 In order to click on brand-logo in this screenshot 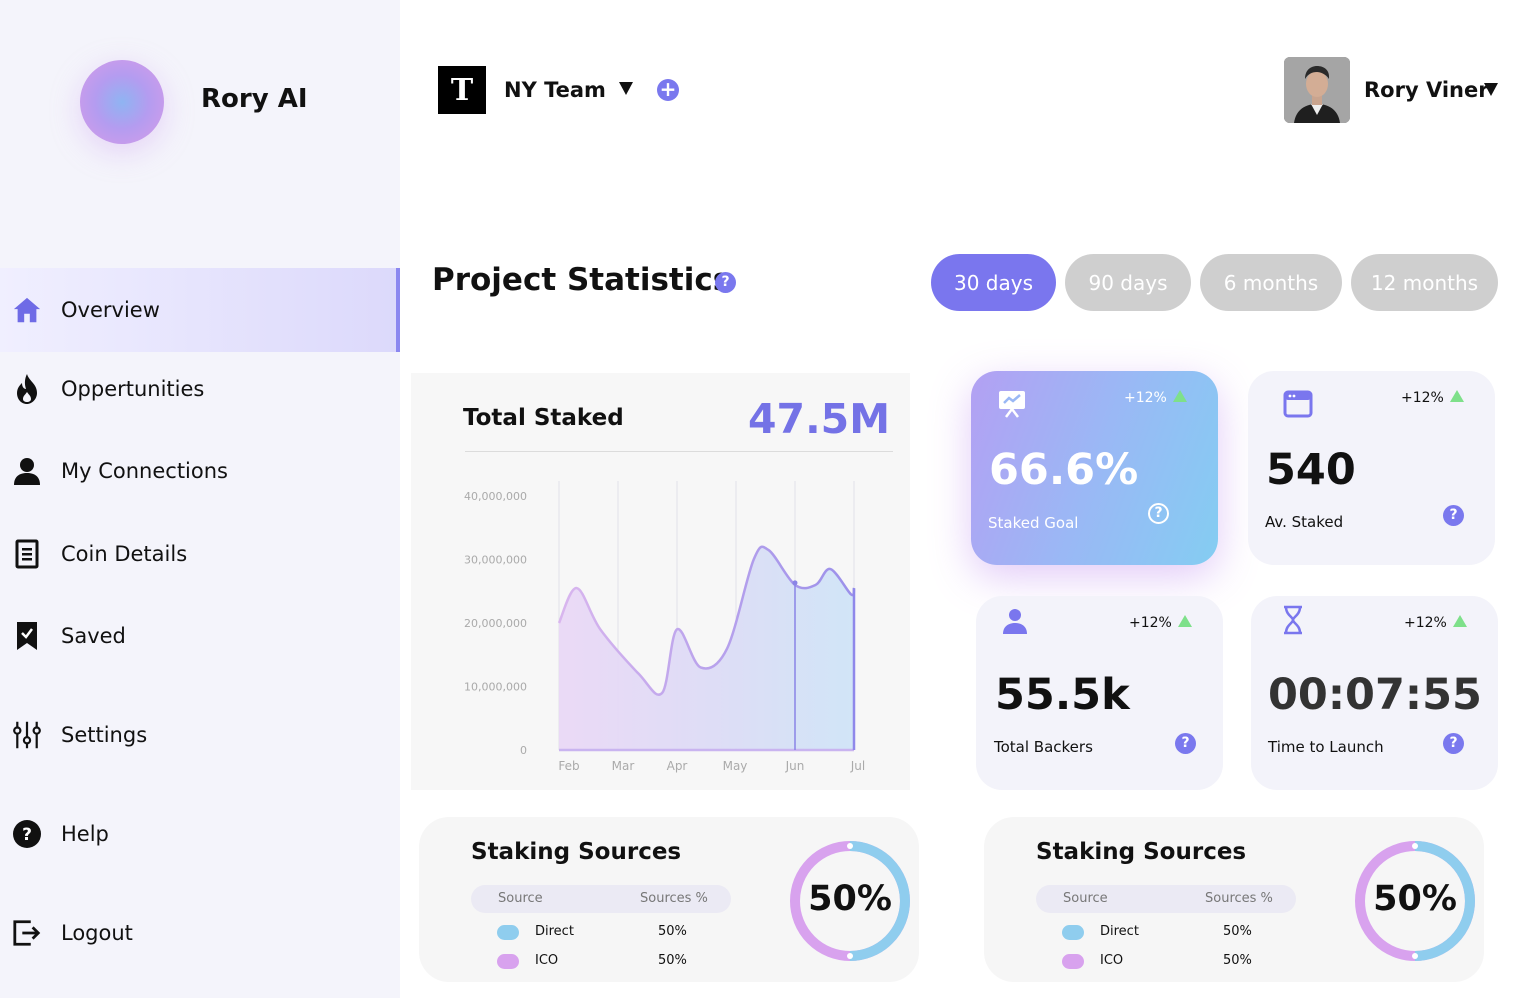, I will do `click(122, 102)`.